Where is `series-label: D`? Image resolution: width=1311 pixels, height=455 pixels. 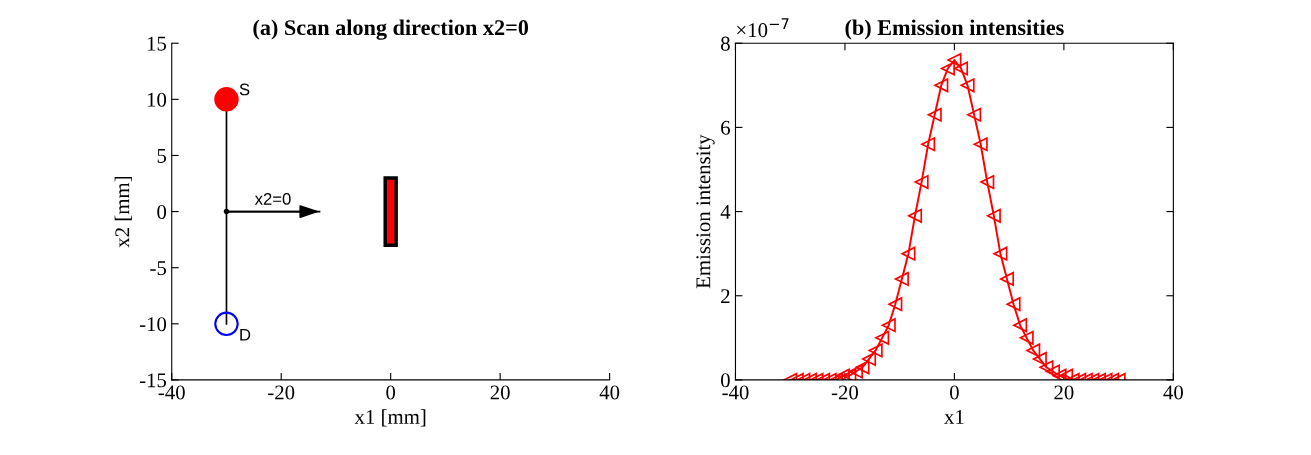
series-label: D is located at coordinates (245, 335).